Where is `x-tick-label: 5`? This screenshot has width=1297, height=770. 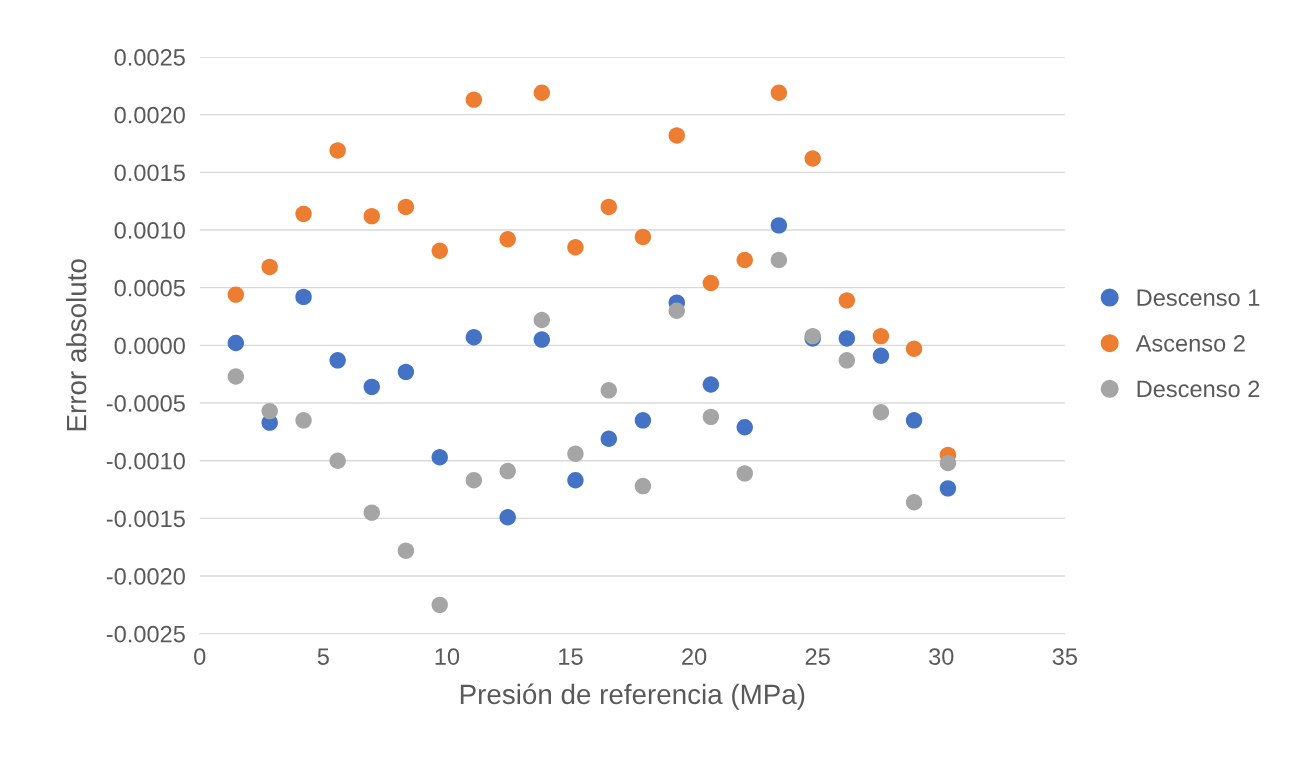 x-tick-label: 5 is located at coordinates (323, 656).